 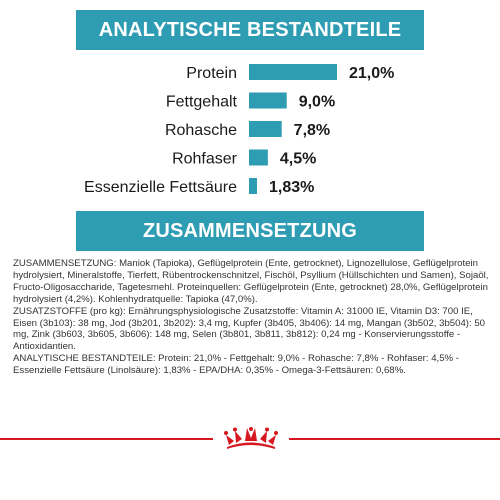 What do you see at coordinates (291, 187) in the screenshot?
I see `value-label: 1,83%` at bounding box center [291, 187].